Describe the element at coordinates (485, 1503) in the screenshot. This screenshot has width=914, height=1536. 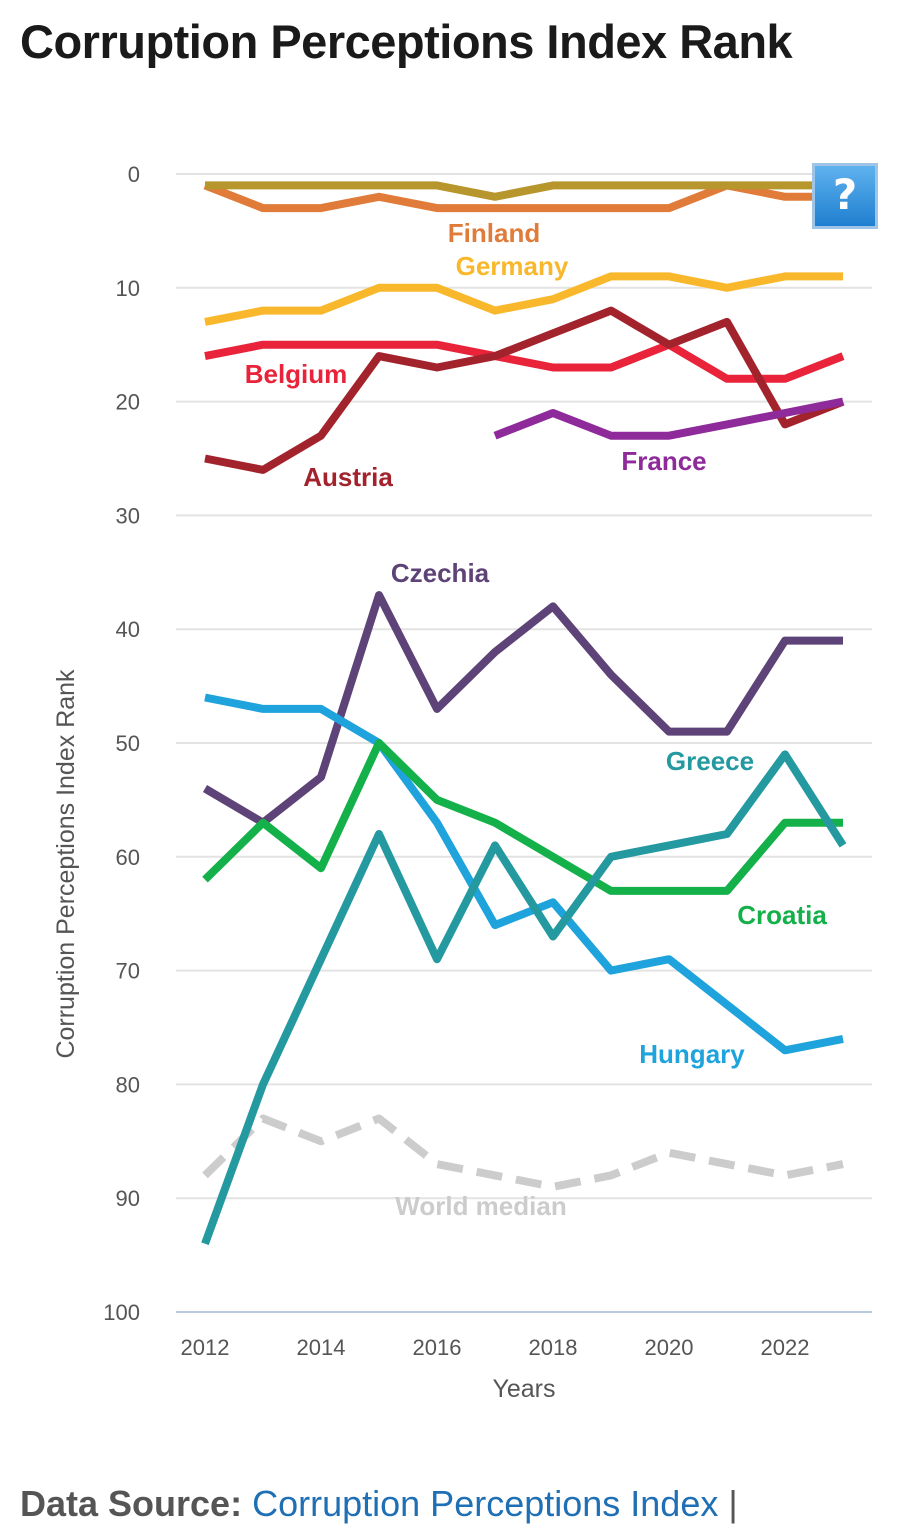
I see `data-source-link: Corruption Perceptions Index` at that location.